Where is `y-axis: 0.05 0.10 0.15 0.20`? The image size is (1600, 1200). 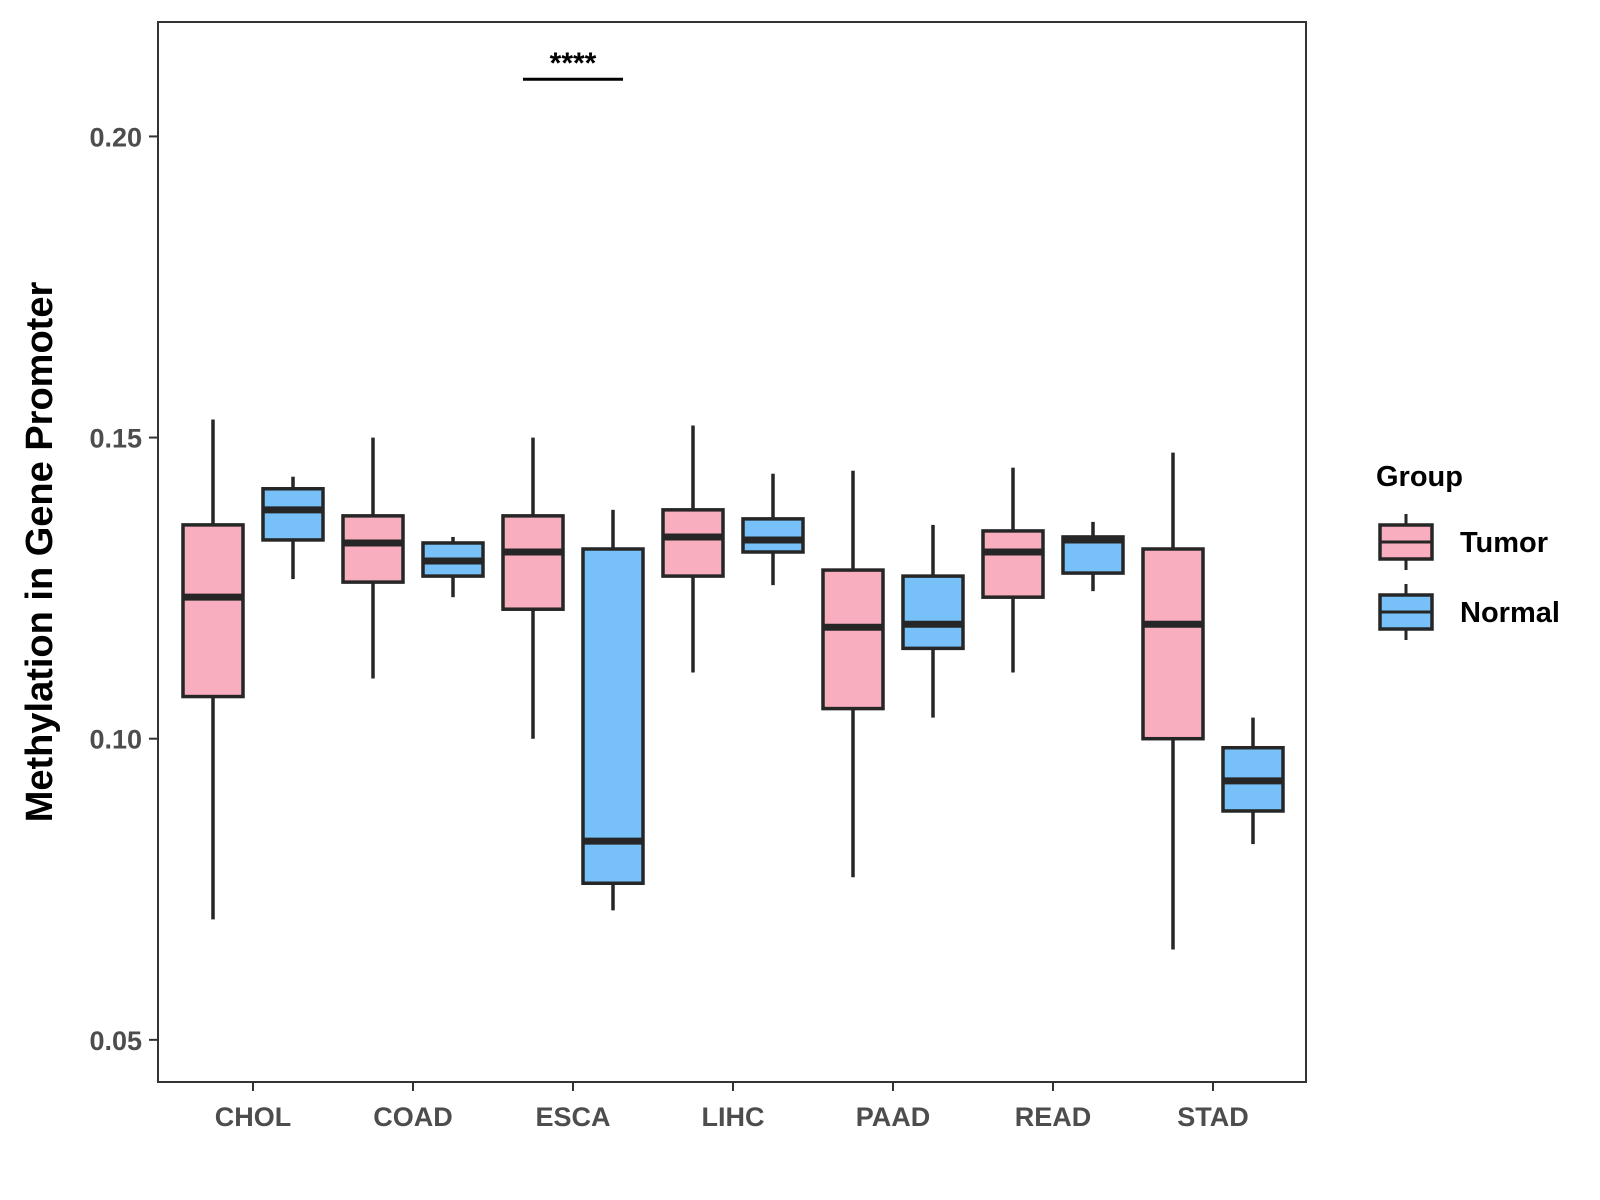 y-axis: 0.05 0.10 0.15 0.20 is located at coordinates (123, 589).